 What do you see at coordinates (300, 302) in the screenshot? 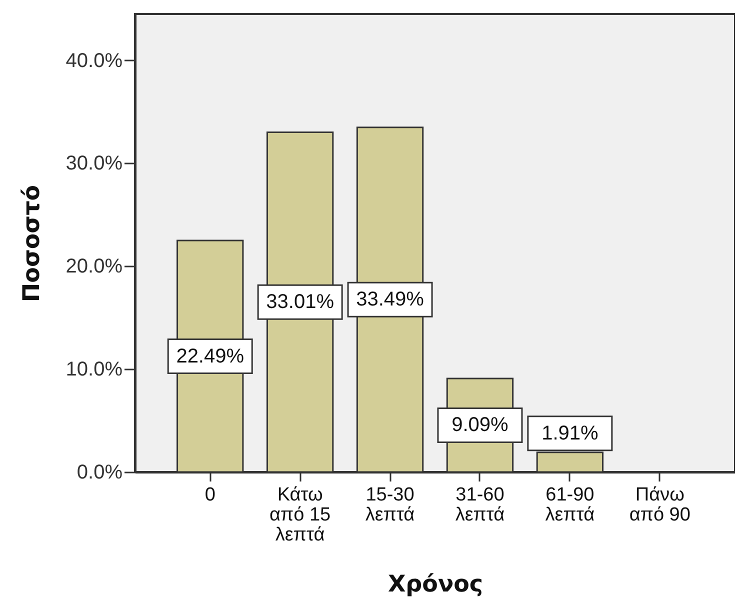
I see `data-label: 33.01%` at bounding box center [300, 302].